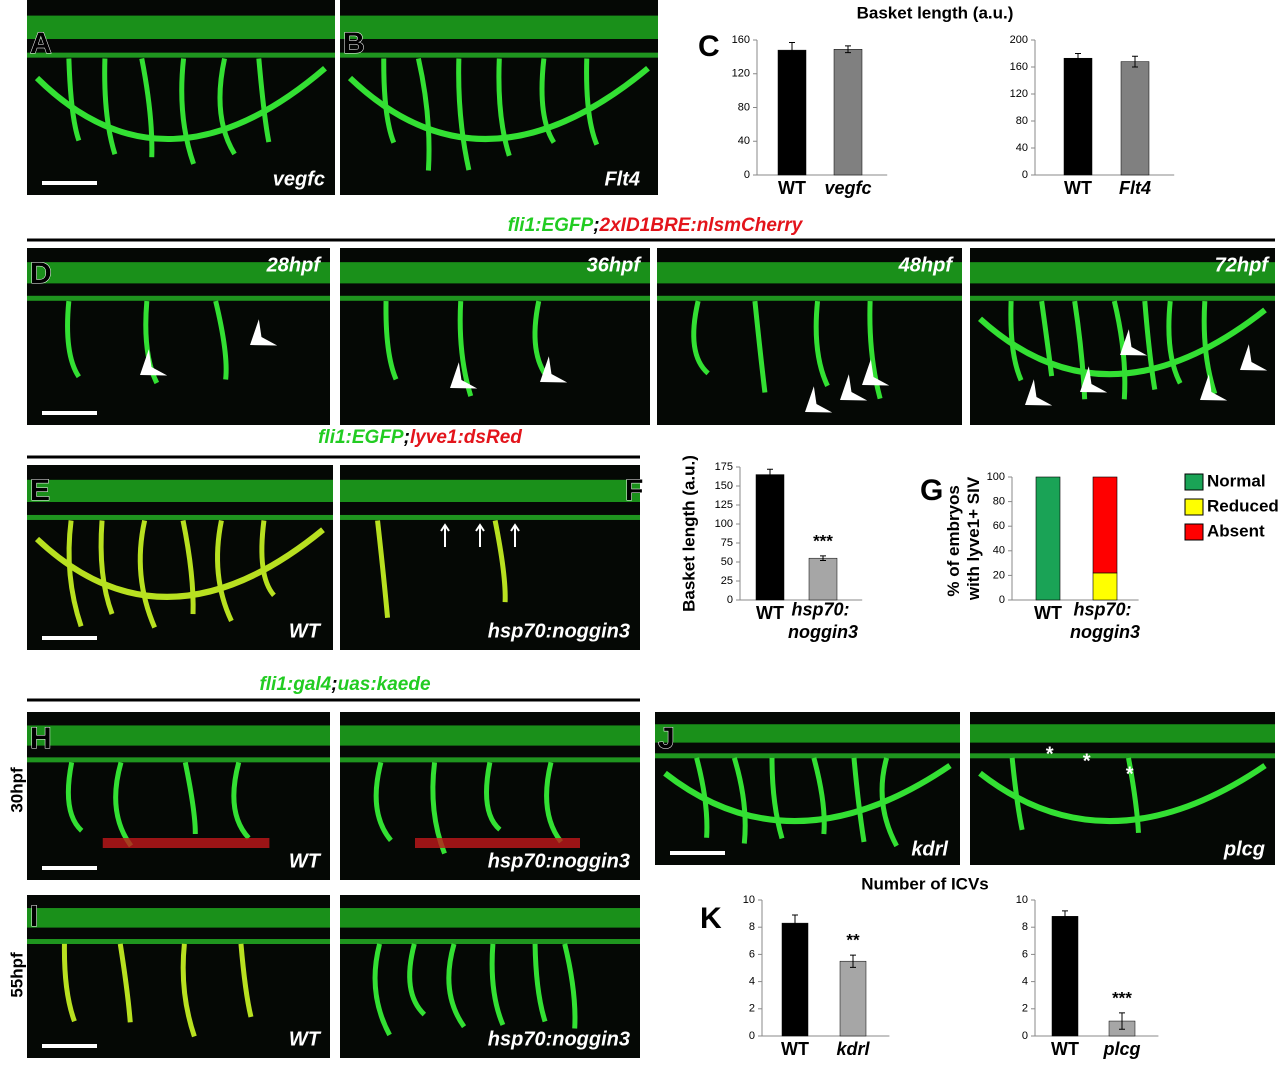  Describe the element at coordinates (40, 490) in the screenshot. I see `panel-letter: E` at that location.